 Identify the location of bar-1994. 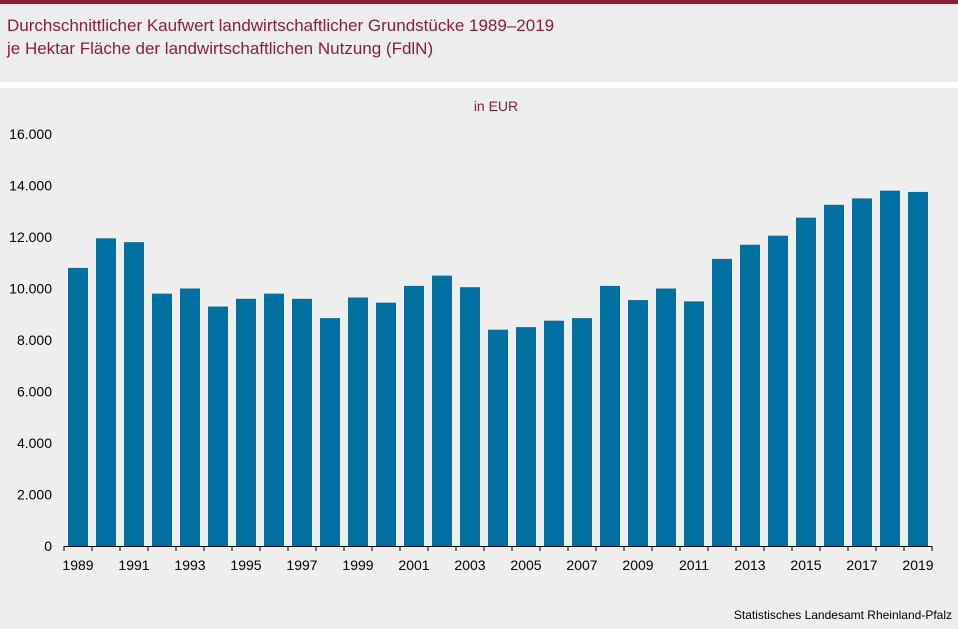
(218, 426).